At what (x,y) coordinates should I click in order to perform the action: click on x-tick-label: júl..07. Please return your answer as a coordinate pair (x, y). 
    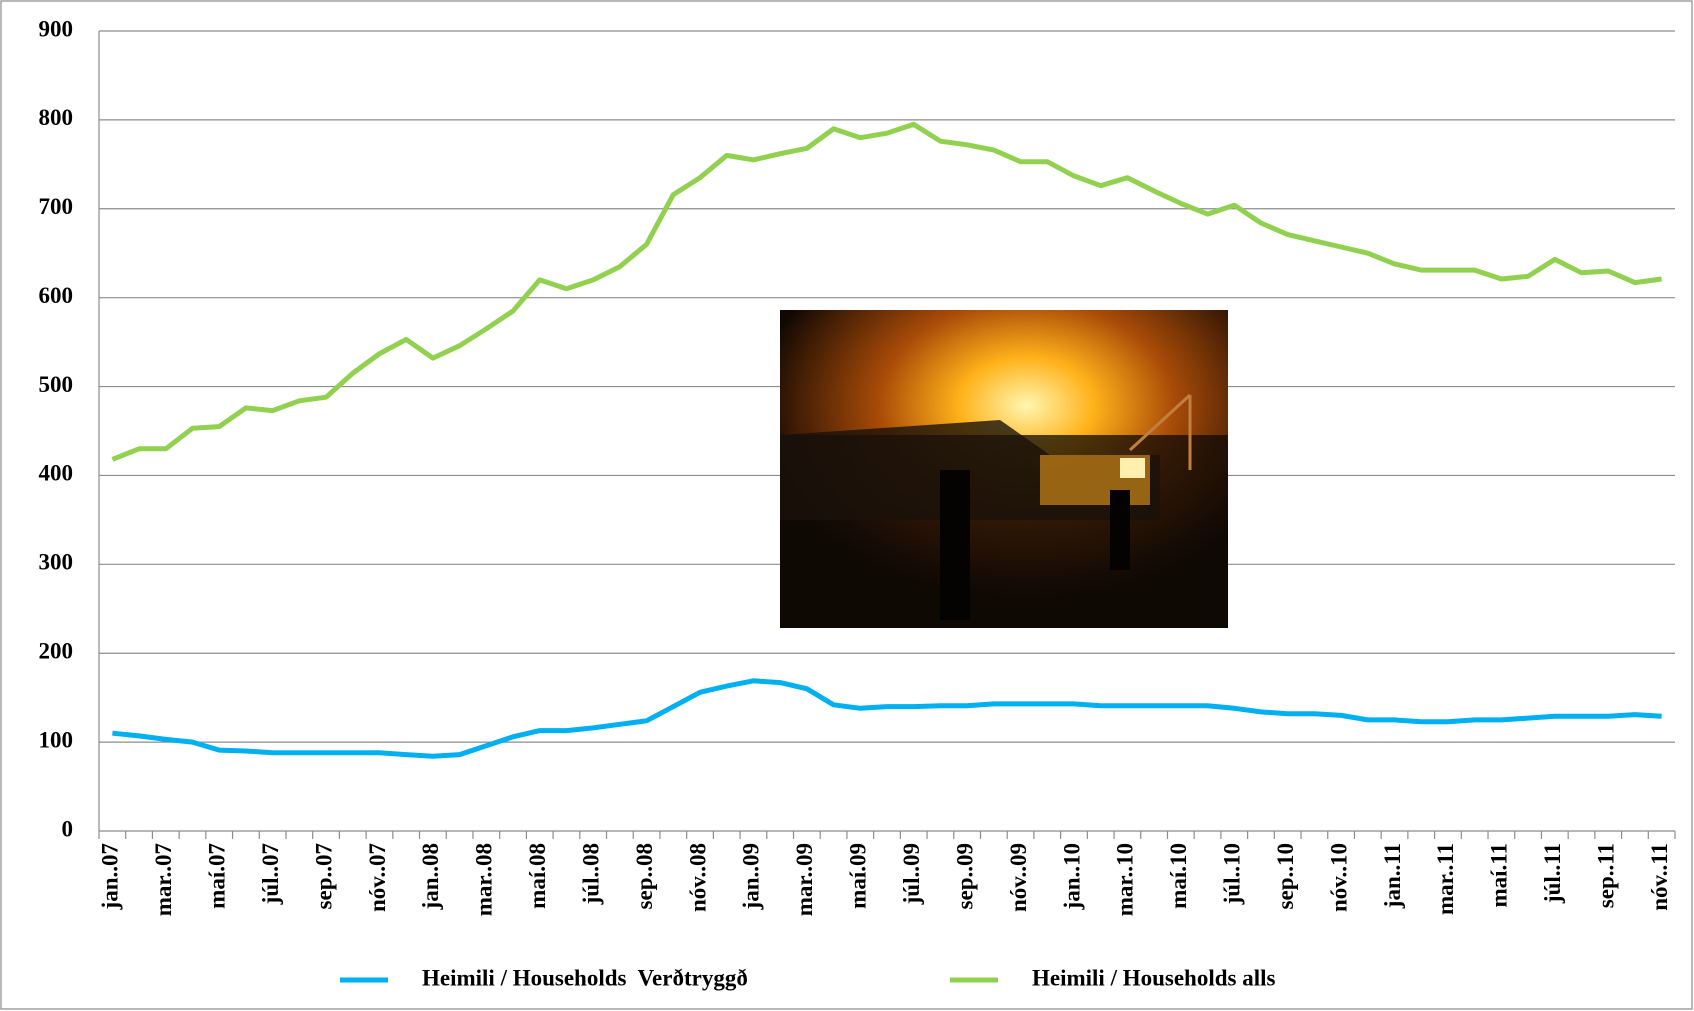
    Looking at the image, I should click on (270, 874).